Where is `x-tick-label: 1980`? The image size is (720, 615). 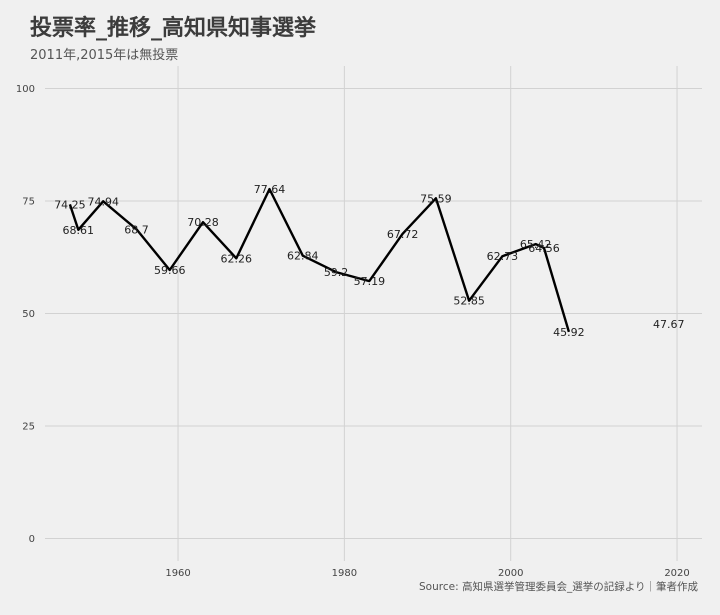
x-tick-label: 1980 is located at coordinates (344, 573).